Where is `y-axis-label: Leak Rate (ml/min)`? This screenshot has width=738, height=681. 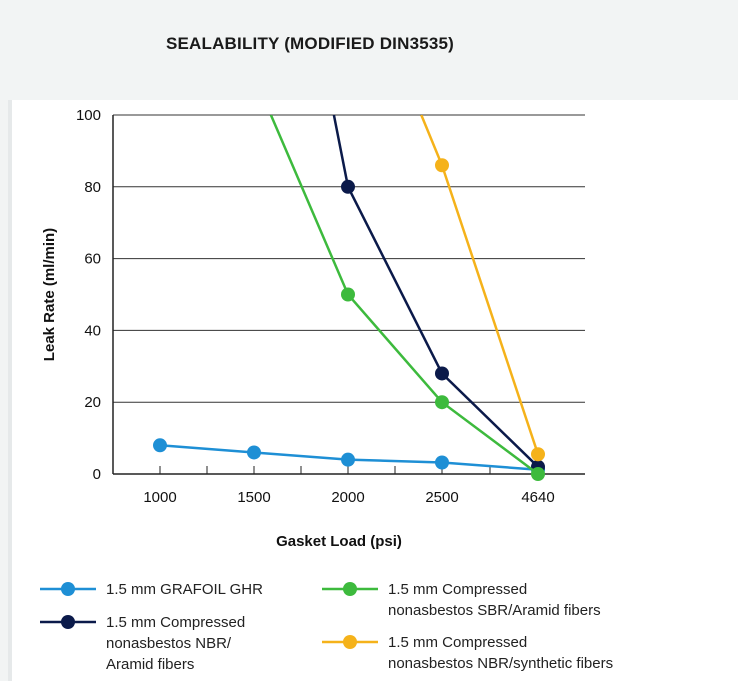
y-axis-label: Leak Rate (ml/min) is located at coordinates (49, 294).